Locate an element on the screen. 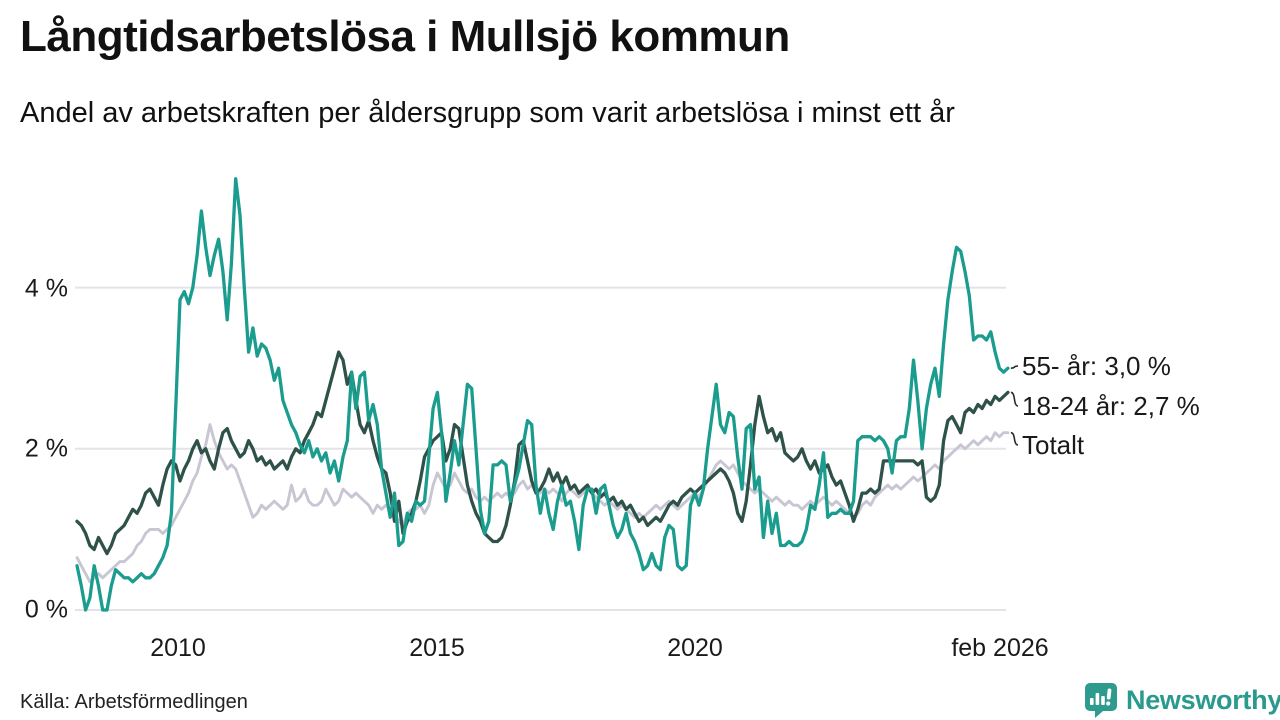  y-tick-label-0: 0 % is located at coordinates (46, 609).